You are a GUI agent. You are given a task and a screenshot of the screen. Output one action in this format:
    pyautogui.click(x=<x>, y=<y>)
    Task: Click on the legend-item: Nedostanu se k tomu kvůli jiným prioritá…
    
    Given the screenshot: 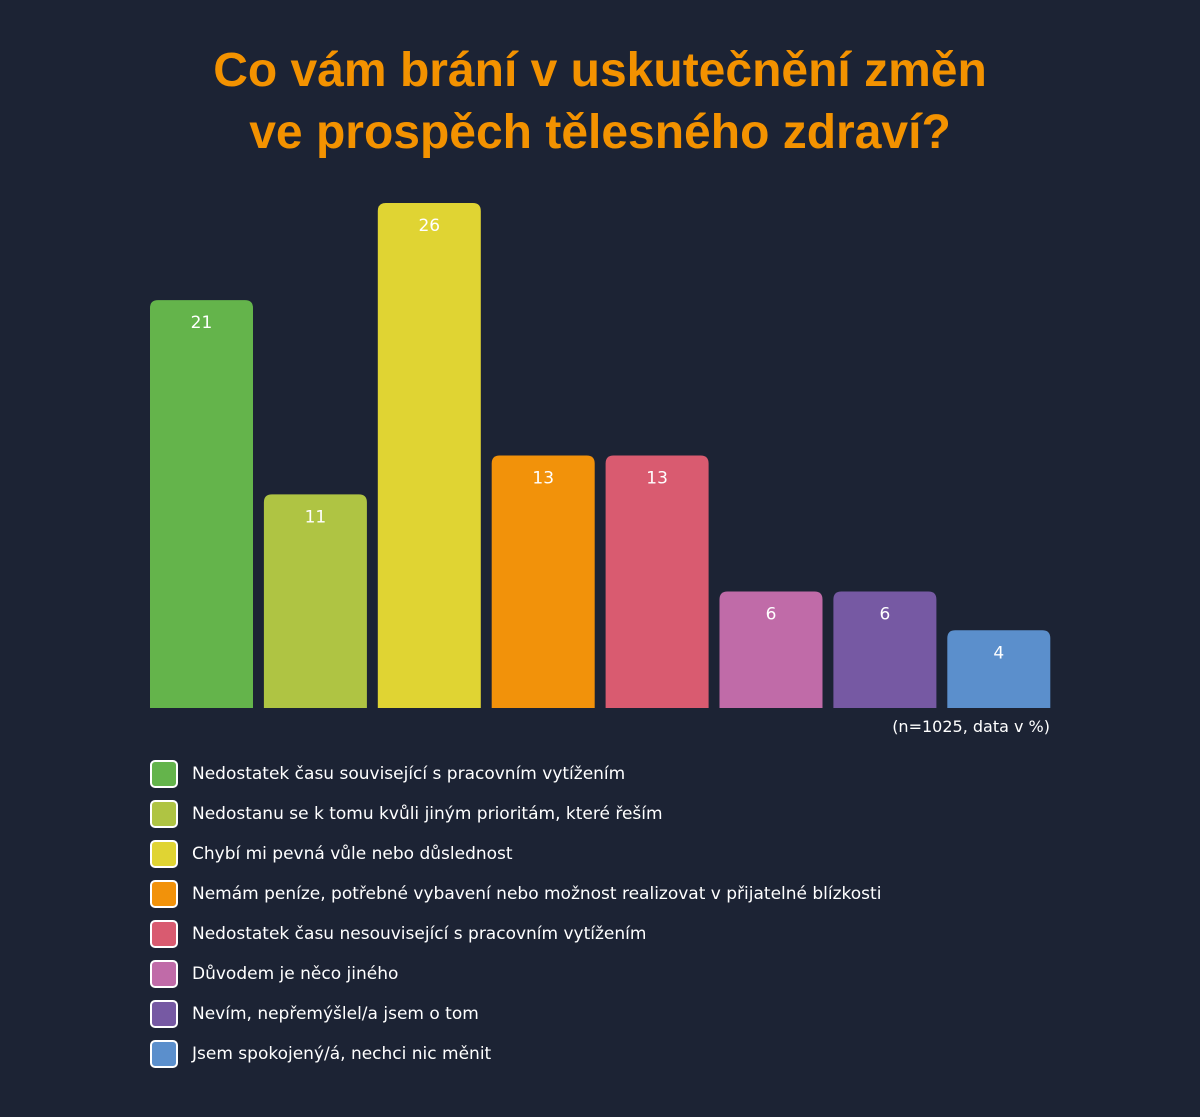 What is the action you would take?
    pyautogui.click(x=515, y=814)
    